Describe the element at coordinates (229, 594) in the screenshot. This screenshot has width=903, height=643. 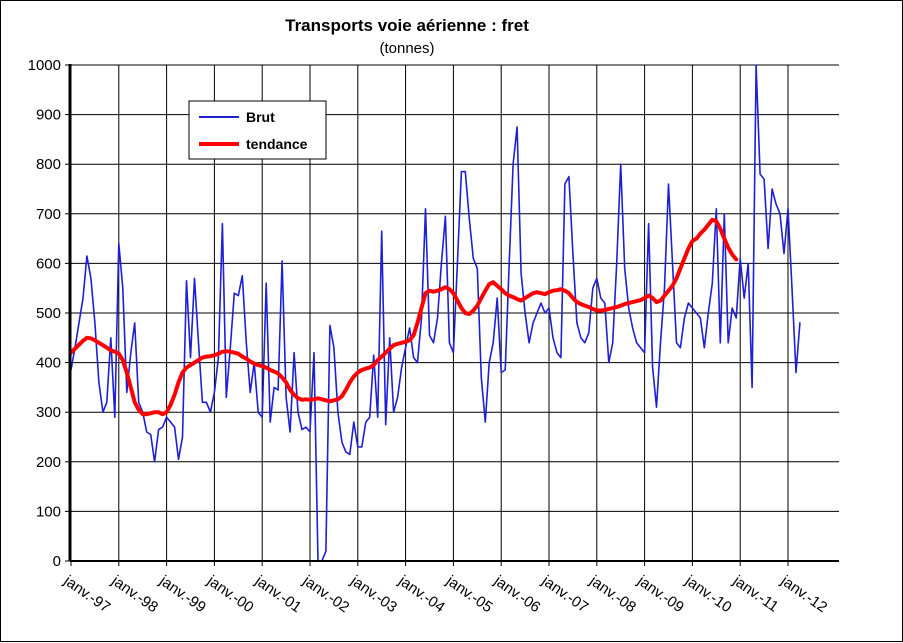
I see `x-tick-label: janv.-00` at that location.